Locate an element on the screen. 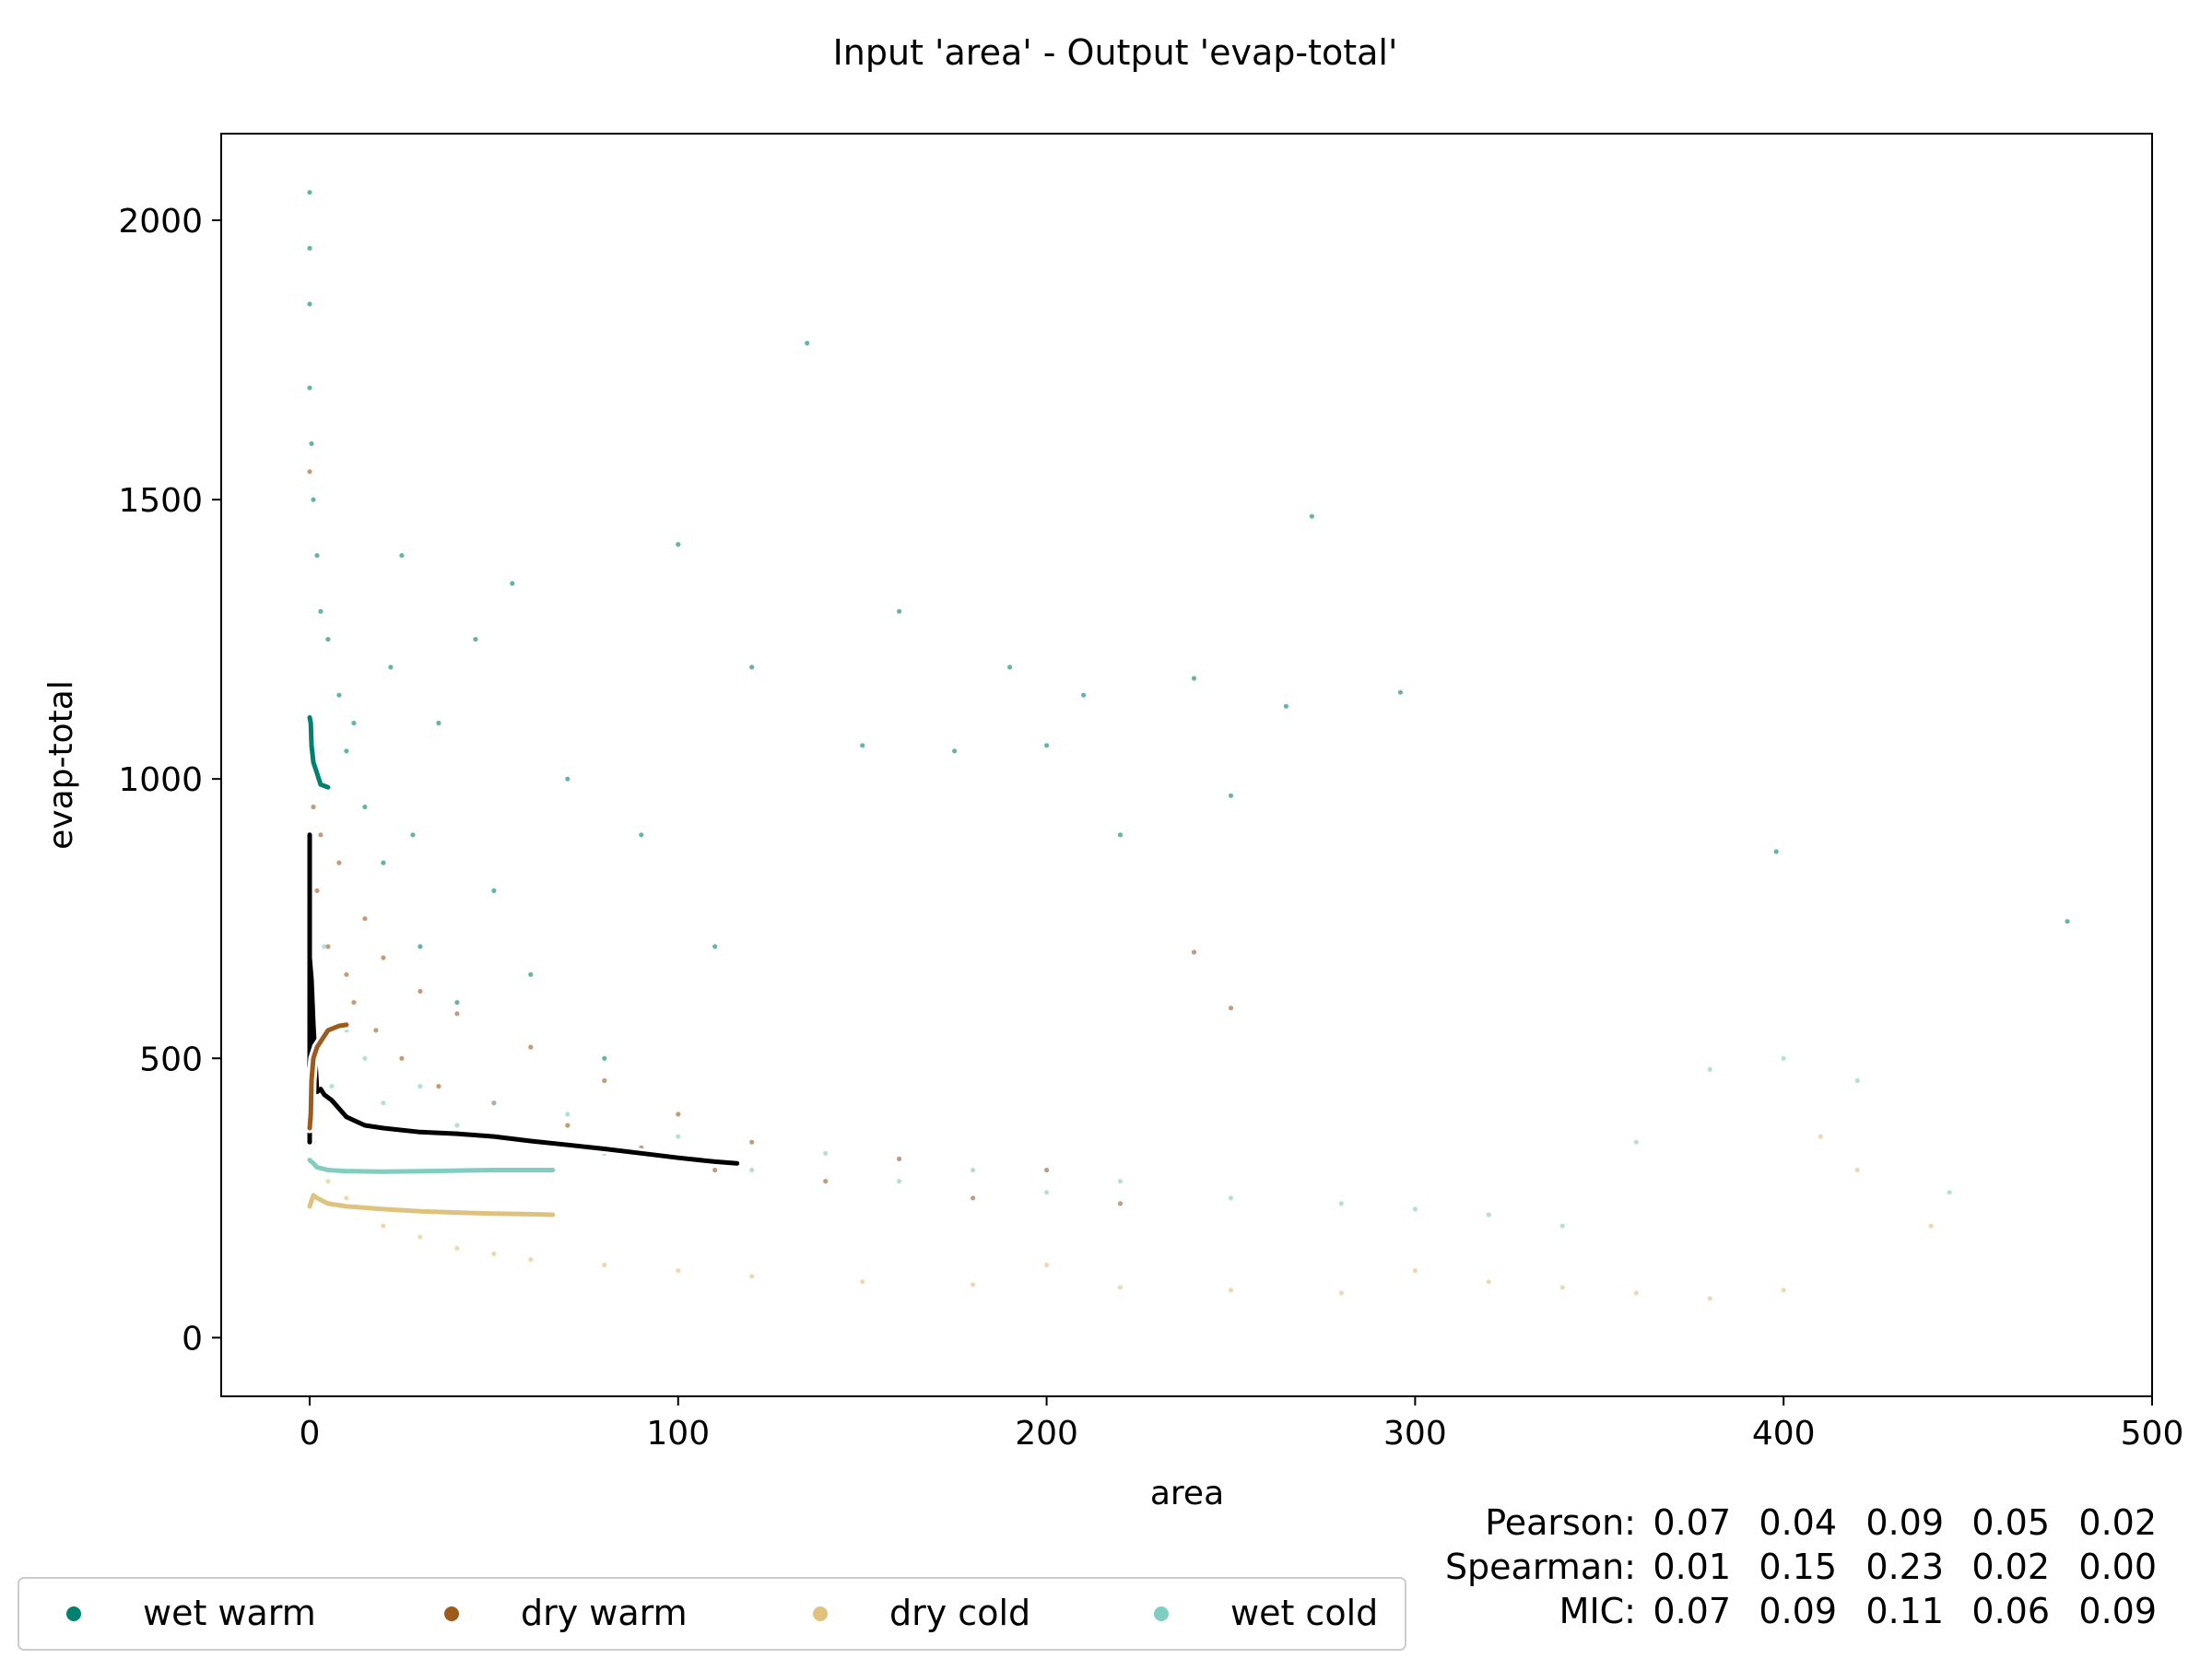 Image resolution: width=2212 pixels, height=1659 pixels. stats-value-dry-warm: 0.23 is located at coordinates (1904, 1567).